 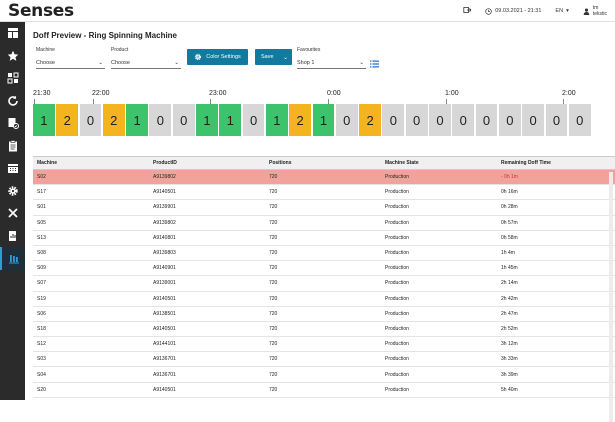 I want to click on sidebar-item-refresh, so click(x=12, y=101).